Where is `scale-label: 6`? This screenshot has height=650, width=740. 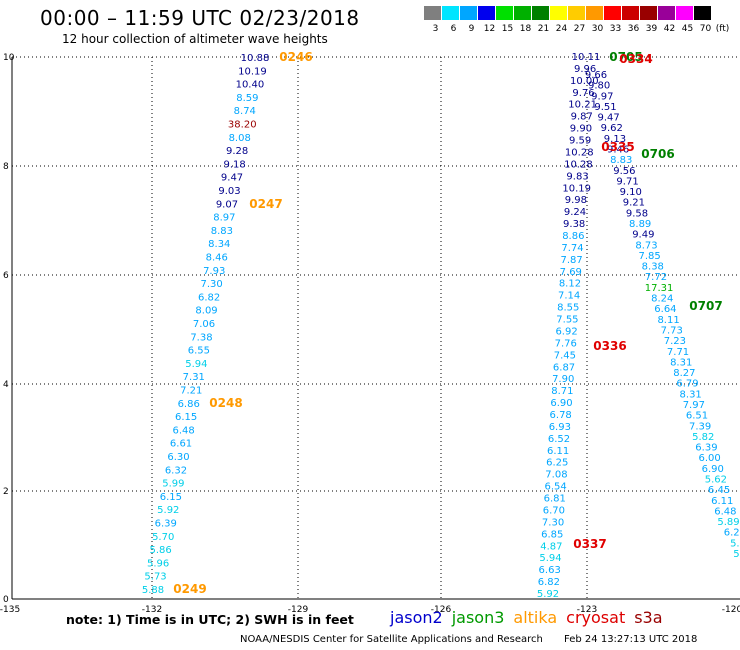
scale-label: 6 is located at coordinates (453, 29).